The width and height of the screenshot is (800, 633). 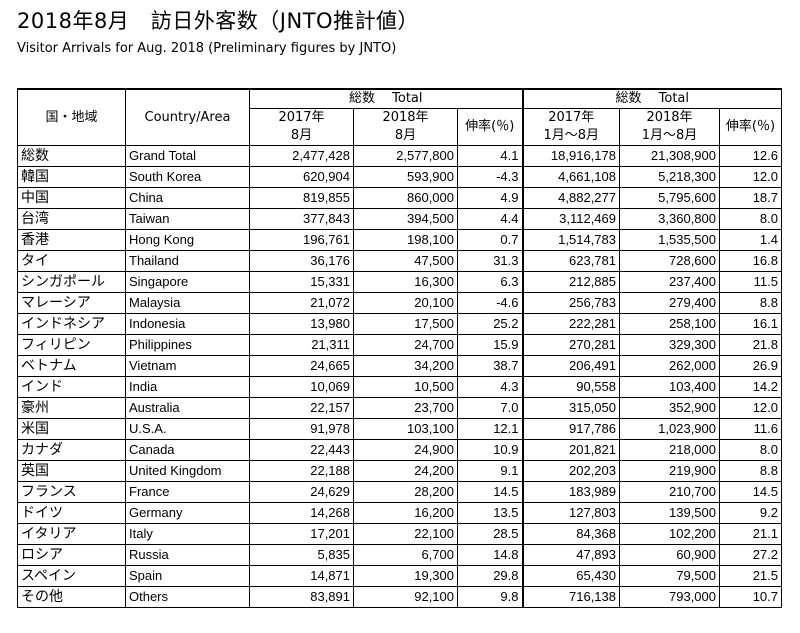 I want to click on cell-aug-2018: 6,700, so click(x=405, y=555).